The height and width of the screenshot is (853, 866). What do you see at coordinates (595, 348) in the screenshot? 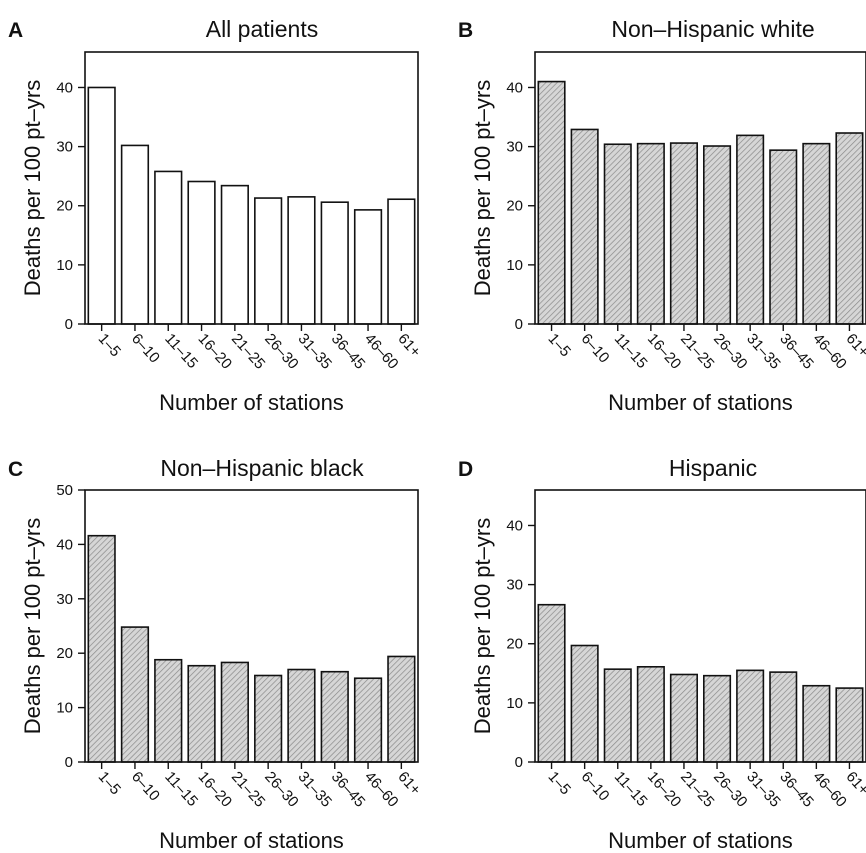
I see `x-tick-label-b-2: 6–10` at bounding box center [595, 348].